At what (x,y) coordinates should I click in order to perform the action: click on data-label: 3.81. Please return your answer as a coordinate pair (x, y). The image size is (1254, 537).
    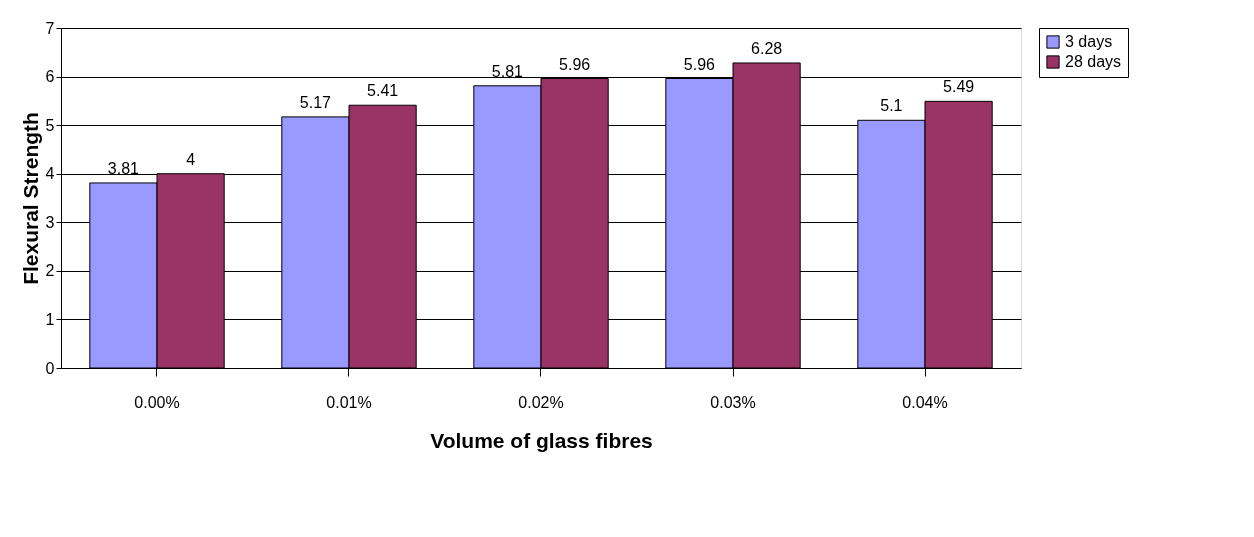
    Looking at the image, I should click on (123, 168).